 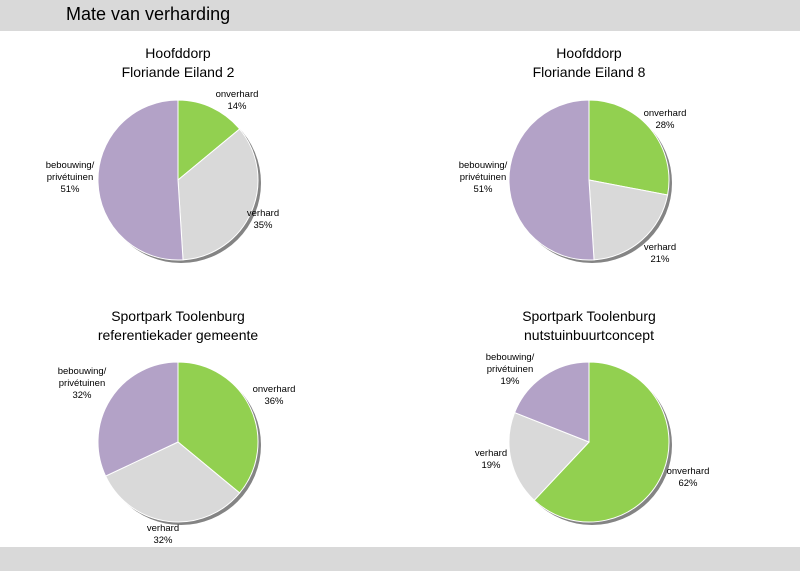 I want to click on page-title: Mate van verharding, so click(x=148, y=14).